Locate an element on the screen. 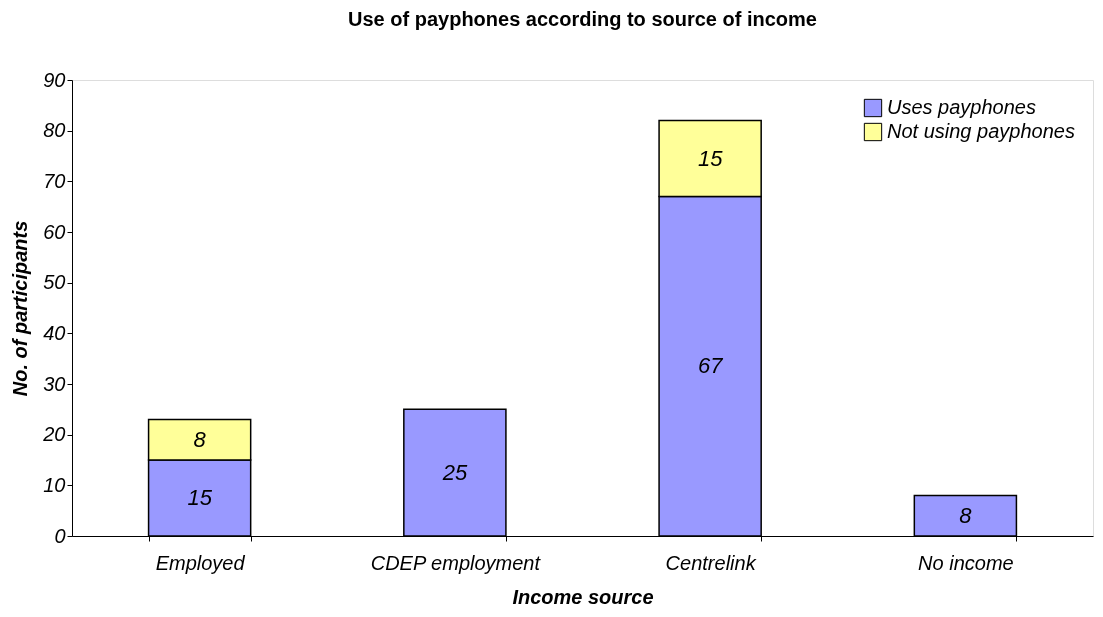 The image size is (1103, 617). y-tick-label: 50 is located at coordinates (54, 282).